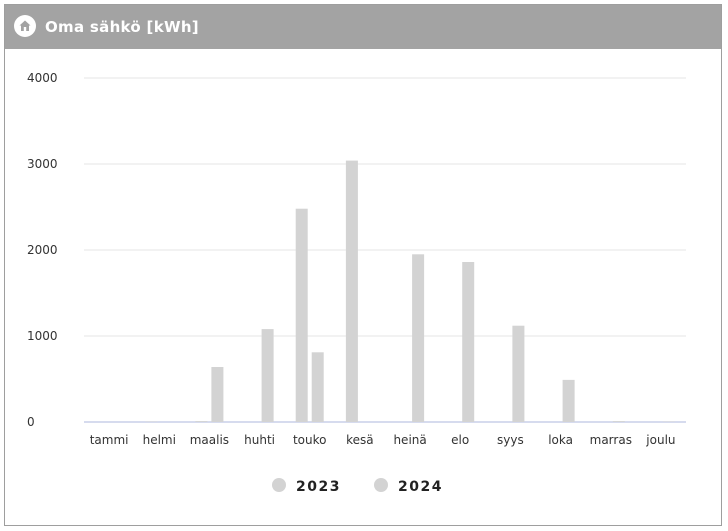  I want to click on x-tick-label: tammi, so click(109, 440).